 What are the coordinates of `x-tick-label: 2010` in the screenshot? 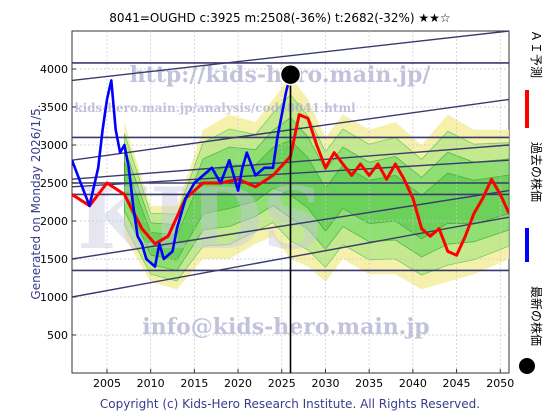 It's located at (151, 383).